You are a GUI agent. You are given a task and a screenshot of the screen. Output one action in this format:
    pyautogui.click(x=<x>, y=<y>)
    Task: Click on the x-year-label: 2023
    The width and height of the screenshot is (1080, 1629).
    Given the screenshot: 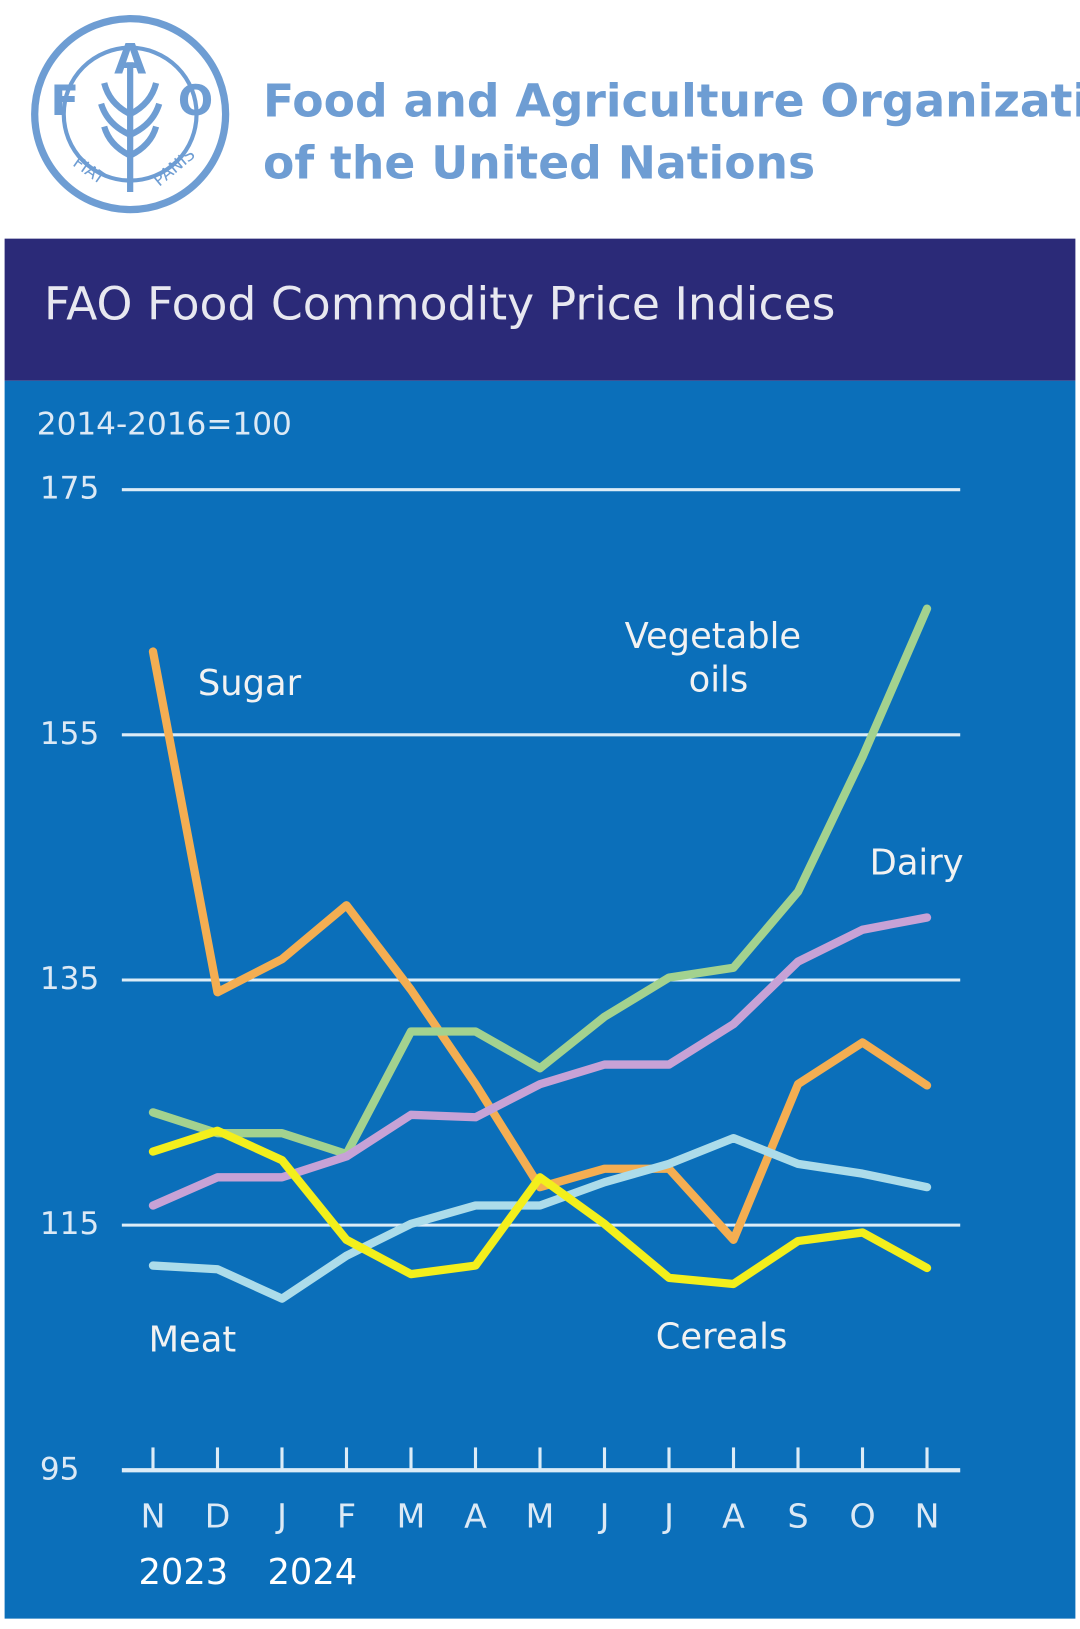 What is the action you would take?
    pyautogui.click(x=183, y=1572)
    